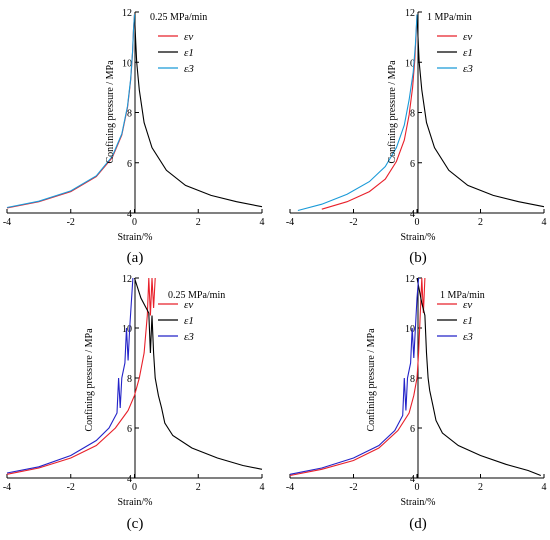 This screenshot has width=550, height=540. Describe the element at coordinates (418, 258) in the screenshot. I see `panel-label: (b)` at that location.